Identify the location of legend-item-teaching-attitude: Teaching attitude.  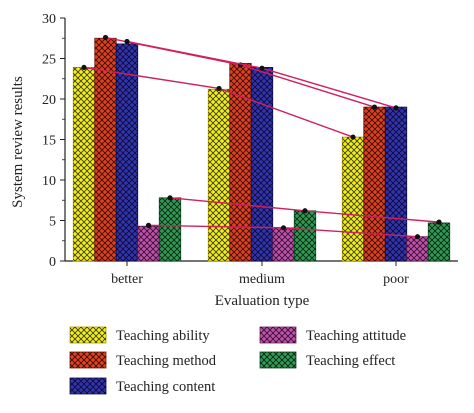
(332, 335).